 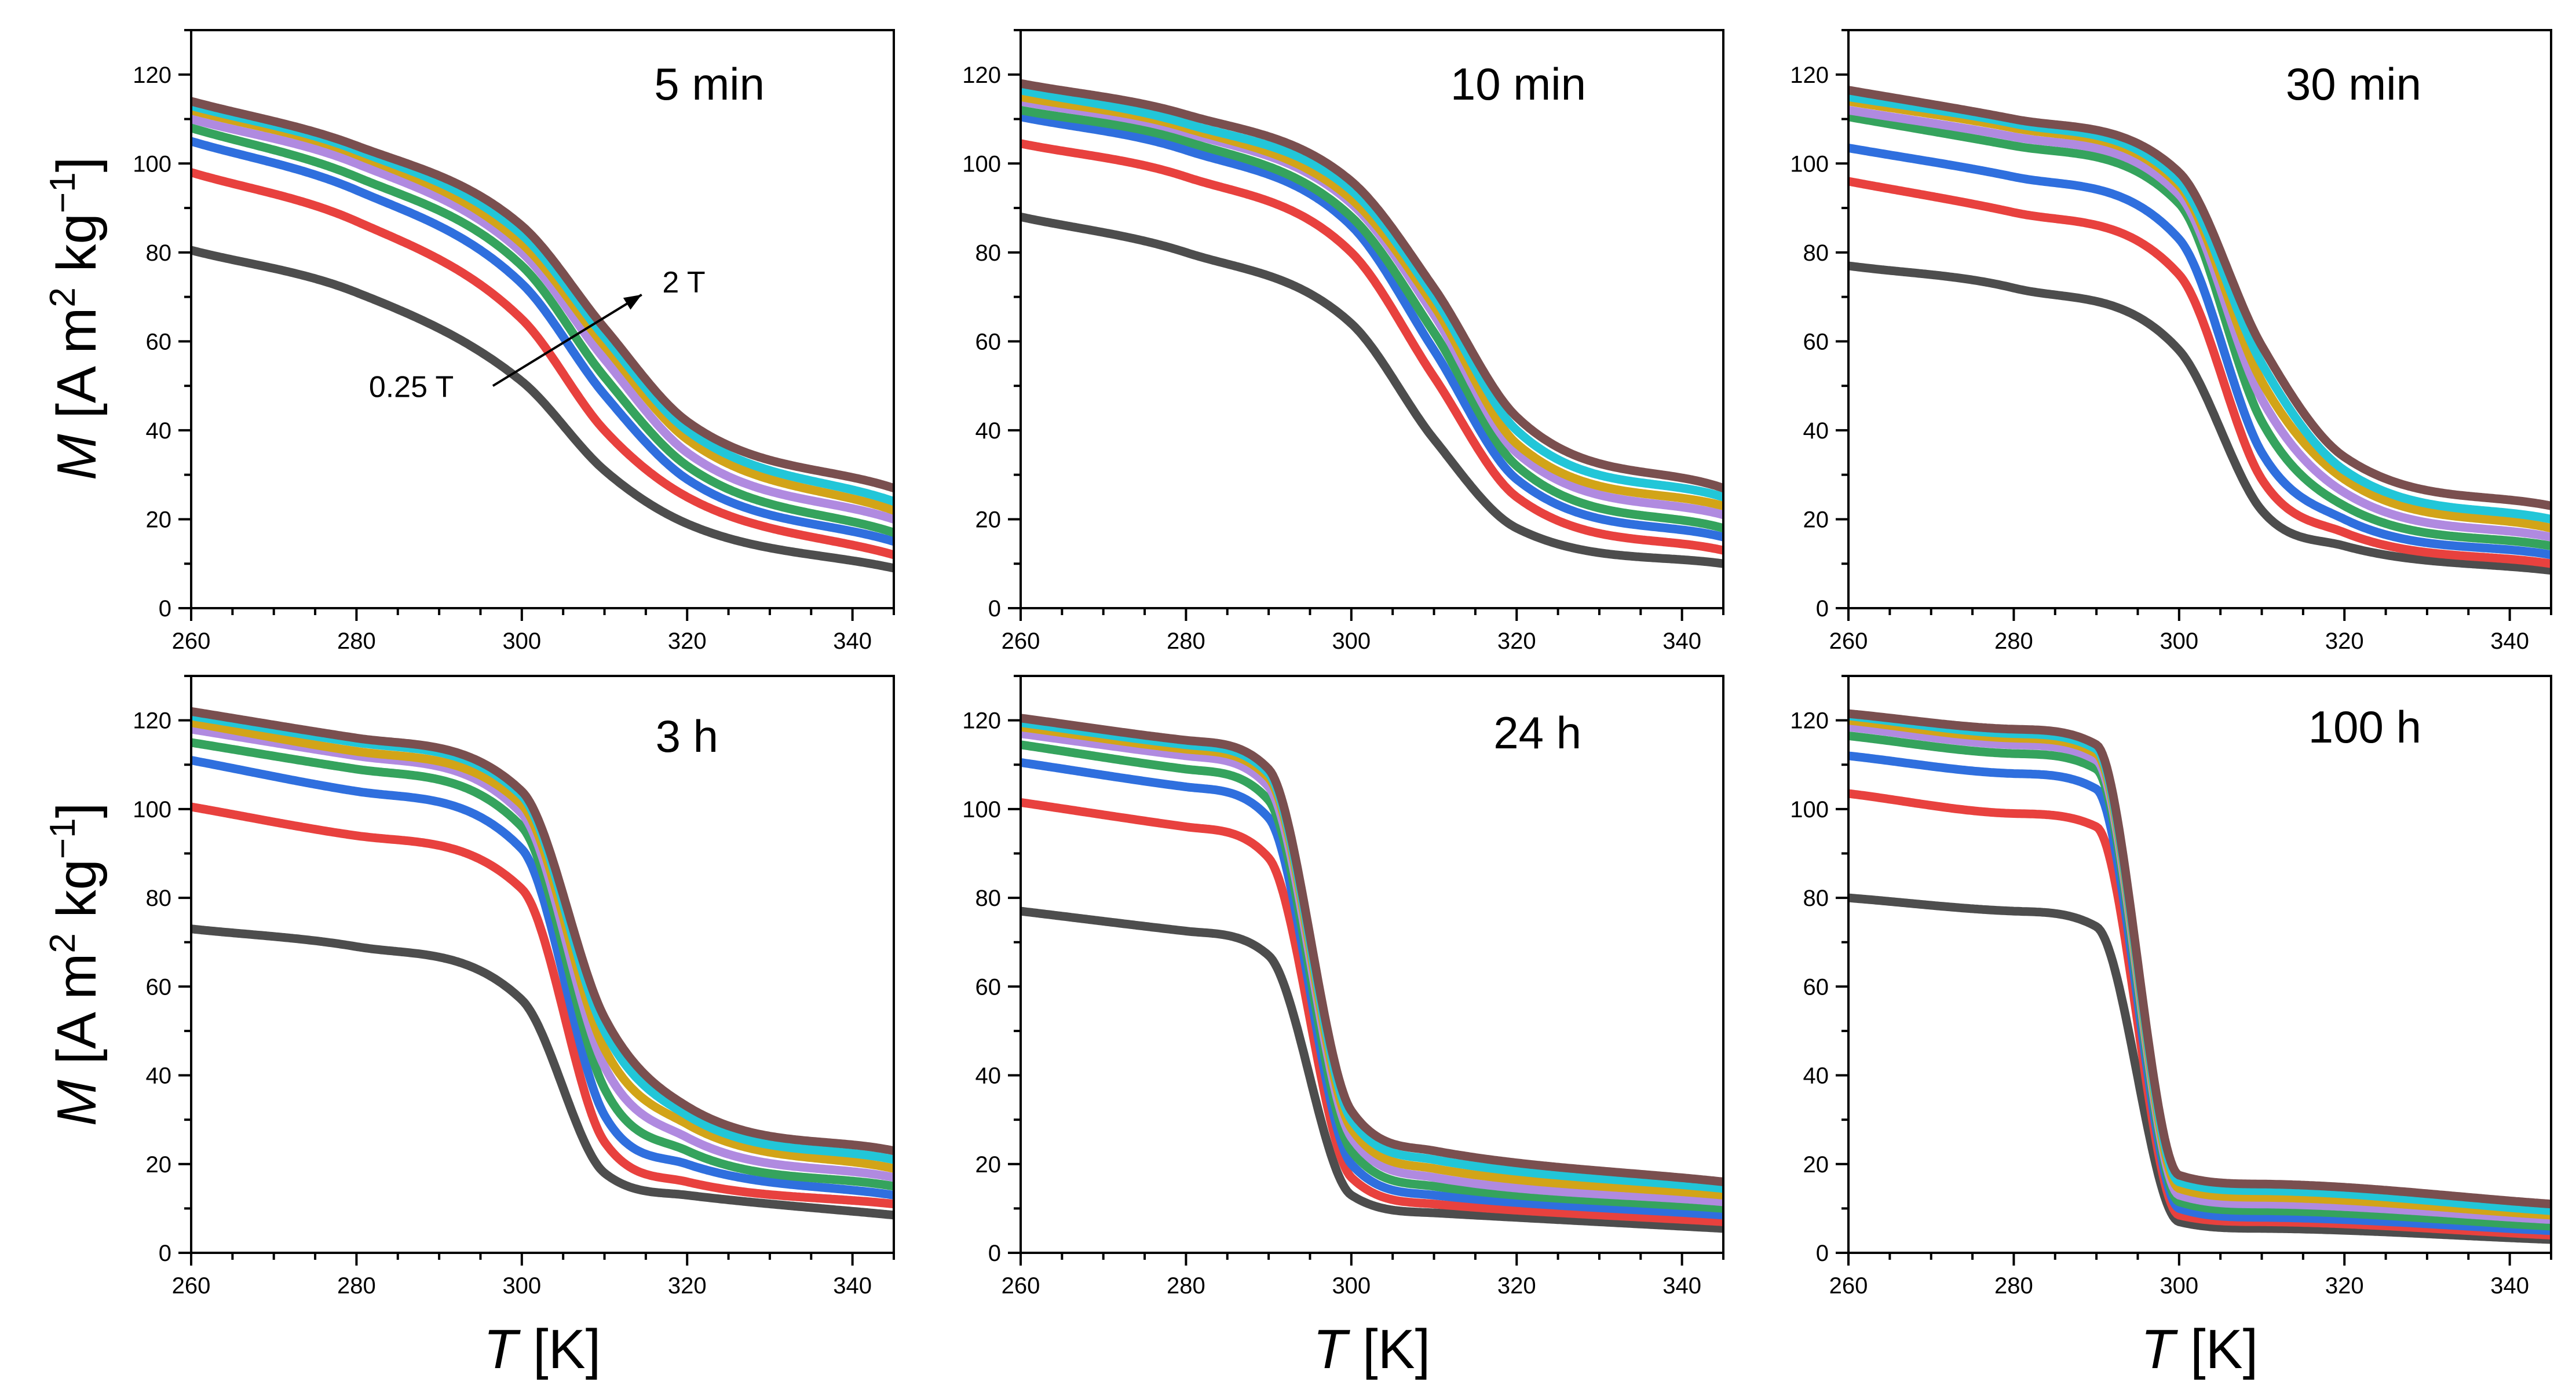 I want to click on panel-2: 260 280 300 320 340 0 20 40 60 80 100 120 10 min, so click(x=1343, y=341).